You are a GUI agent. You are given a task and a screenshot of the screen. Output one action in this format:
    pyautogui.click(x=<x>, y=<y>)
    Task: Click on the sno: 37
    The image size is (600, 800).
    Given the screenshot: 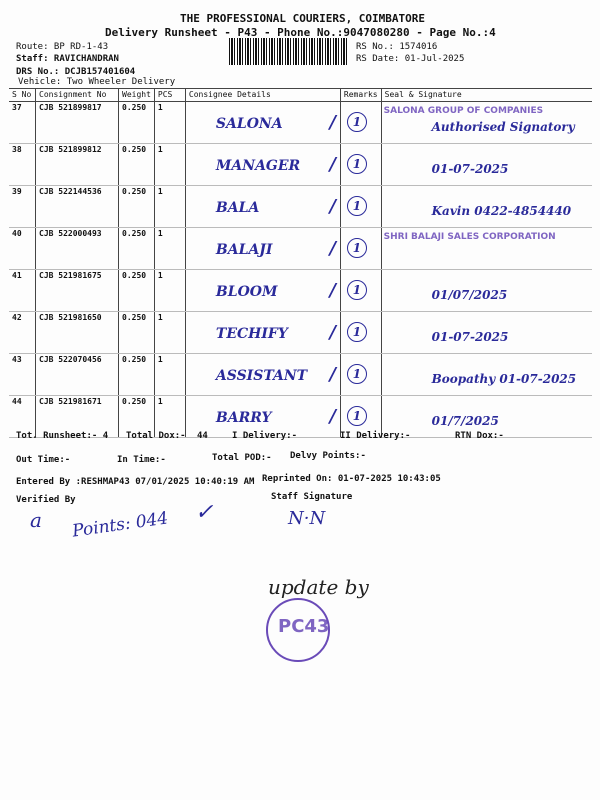 What is the action you would take?
    pyautogui.click(x=22, y=122)
    